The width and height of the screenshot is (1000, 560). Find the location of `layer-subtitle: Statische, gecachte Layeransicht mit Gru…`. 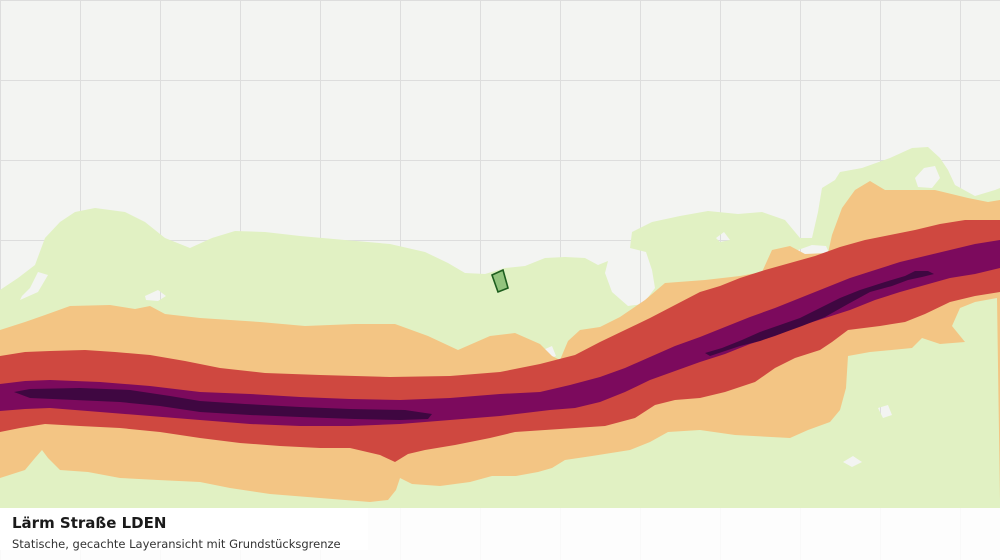

layer-subtitle: Statische, gecachte Layeransicht mit Gru… is located at coordinates (176, 544).